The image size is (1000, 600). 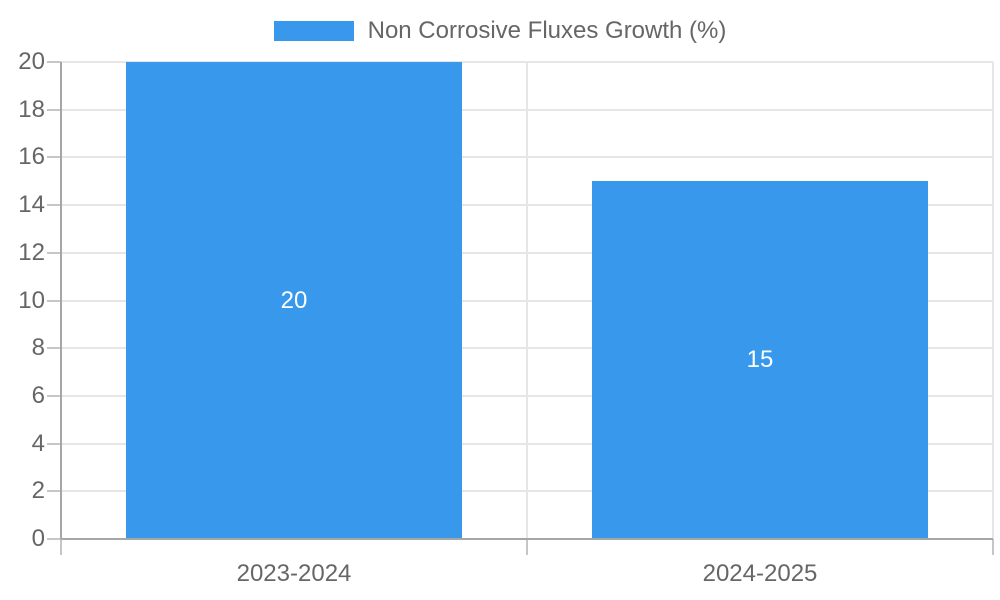 I want to click on y-axis-tick-label: 20, so click(x=31, y=61).